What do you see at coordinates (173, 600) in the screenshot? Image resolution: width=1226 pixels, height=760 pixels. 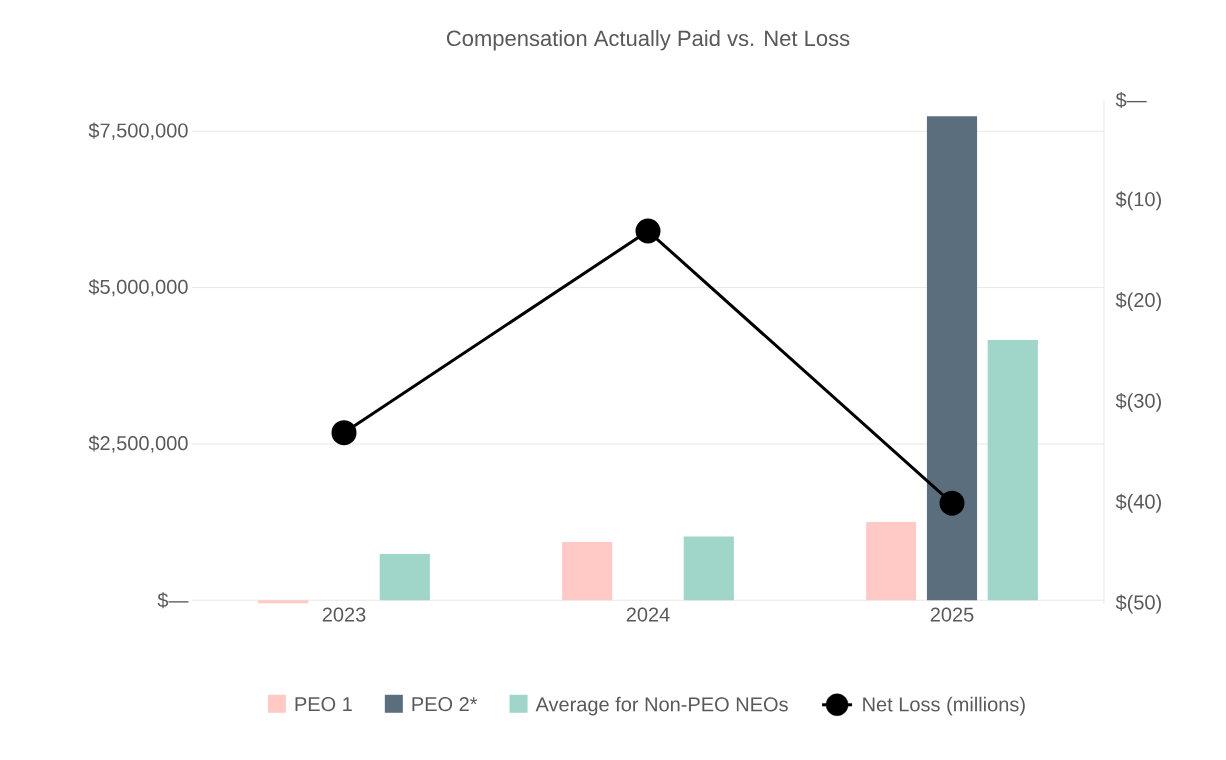 I see `y-tick-label: $—` at bounding box center [173, 600].